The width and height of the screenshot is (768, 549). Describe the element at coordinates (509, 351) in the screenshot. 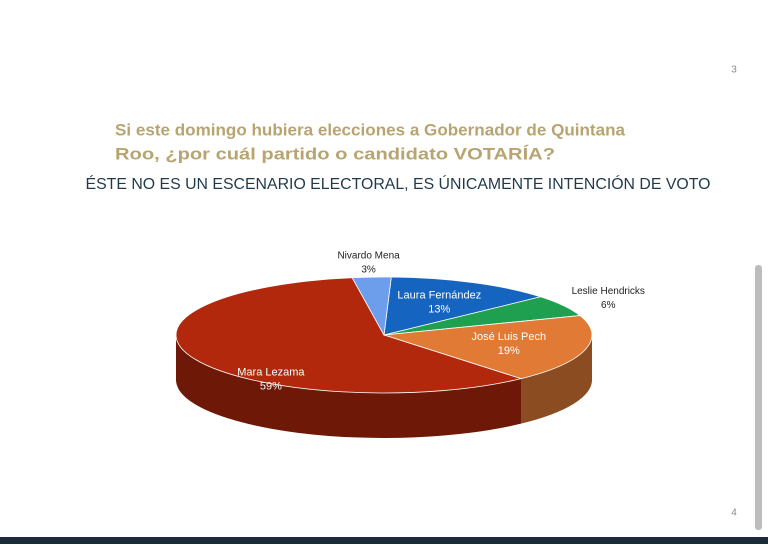

I see `slice-value-label: 19%` at that location.